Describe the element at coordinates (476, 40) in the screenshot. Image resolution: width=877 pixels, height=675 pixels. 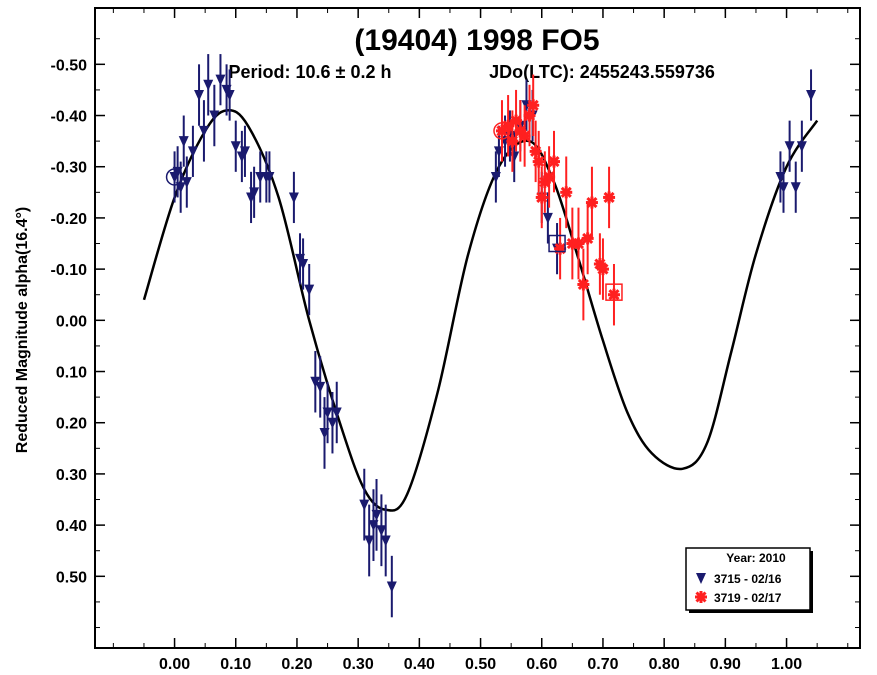
I see `chart-title: (19404) 1998 FO5` at that location.